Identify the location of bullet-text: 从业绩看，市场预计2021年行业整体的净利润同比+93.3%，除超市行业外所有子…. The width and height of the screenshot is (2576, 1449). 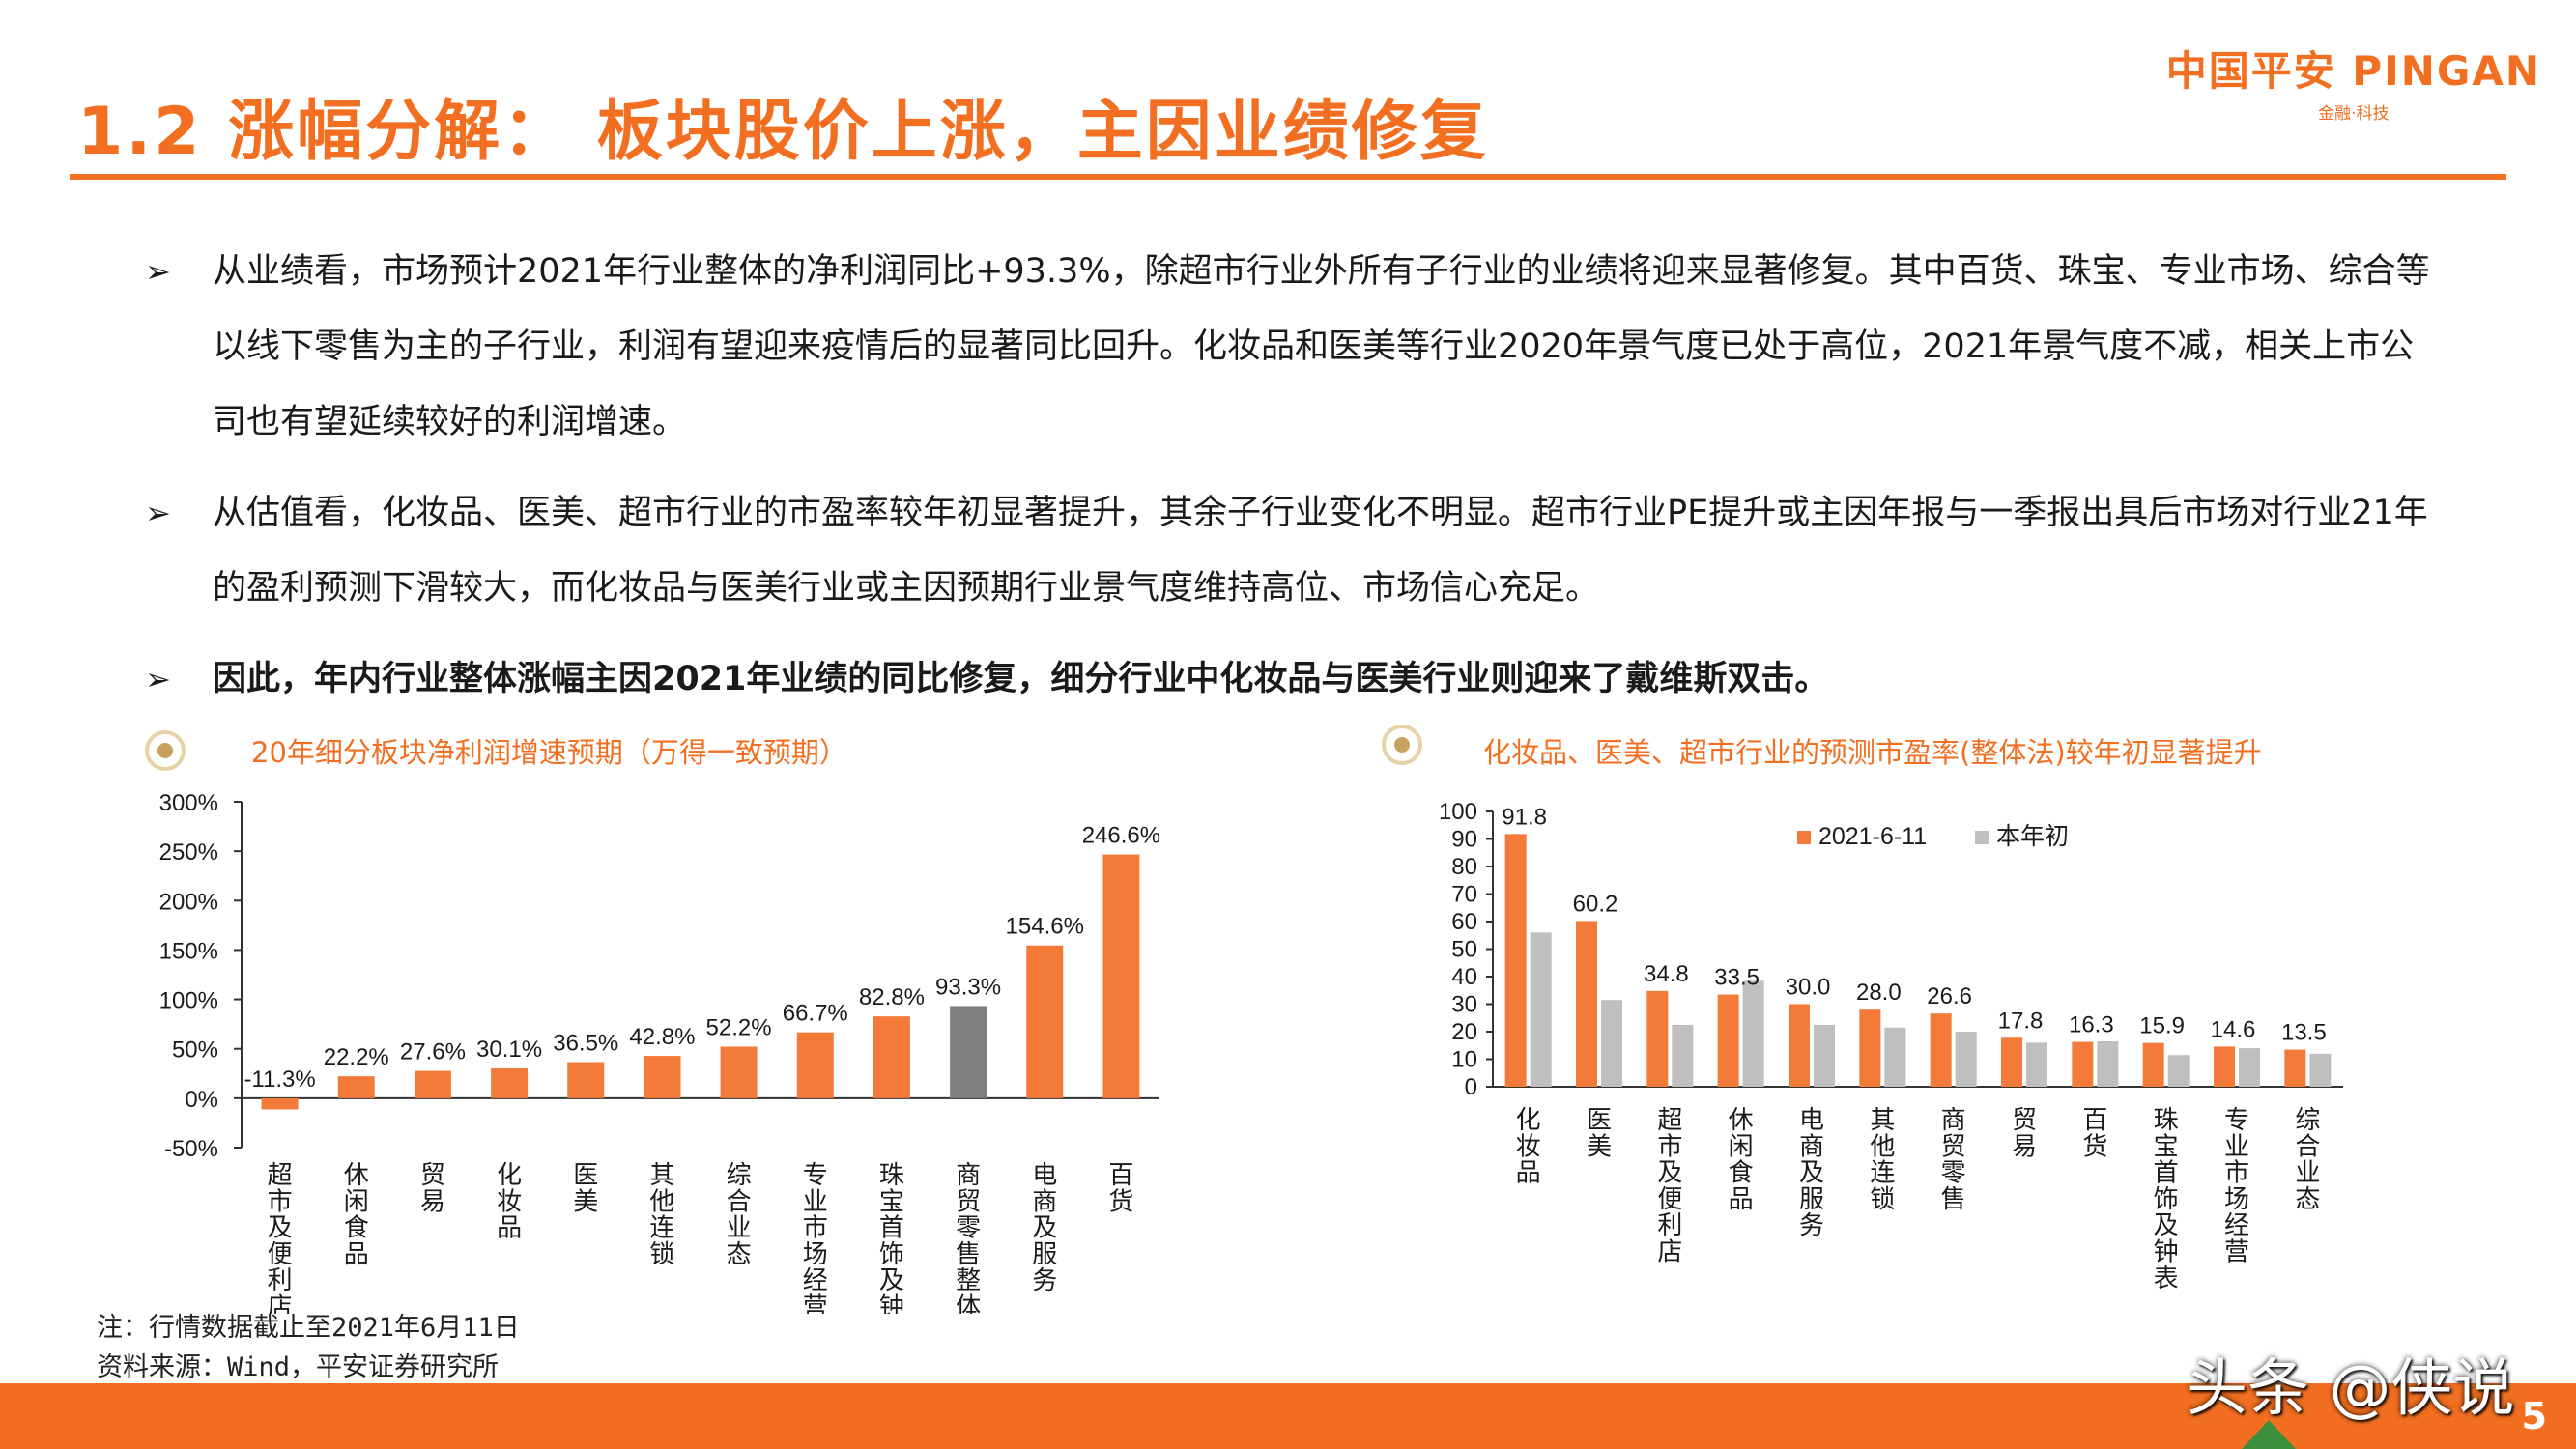
(1322, 346).